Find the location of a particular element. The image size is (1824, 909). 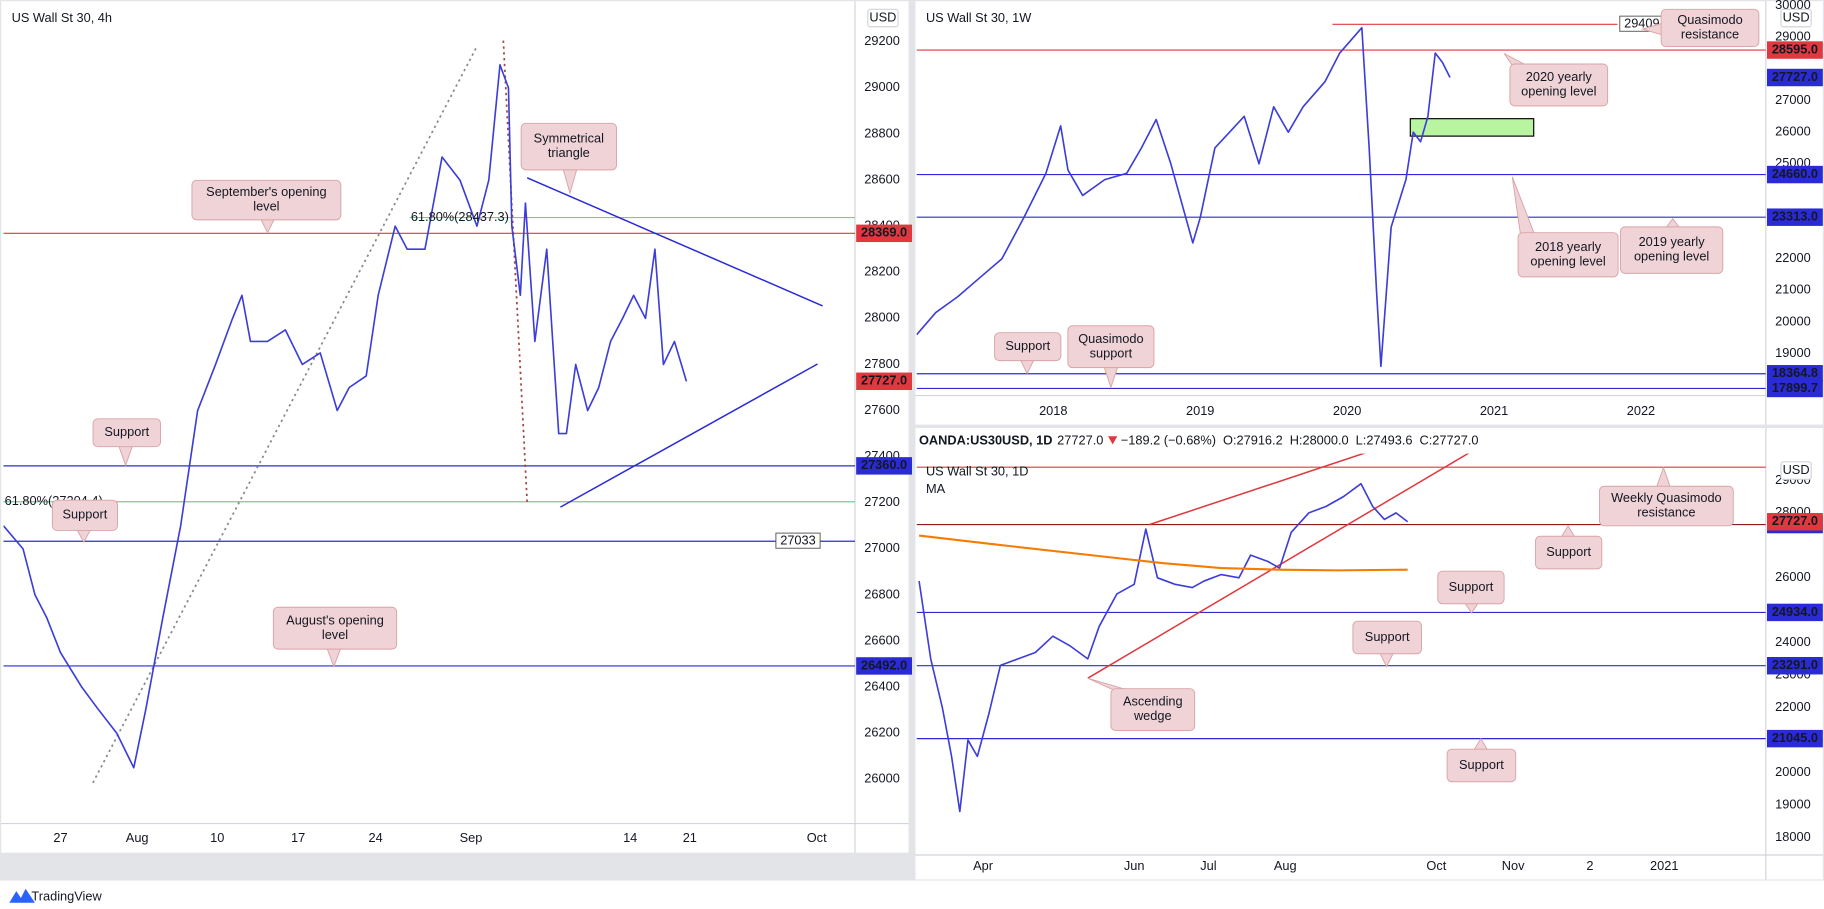

x-tick-label: Nov is located at coordinates (1513, 865).